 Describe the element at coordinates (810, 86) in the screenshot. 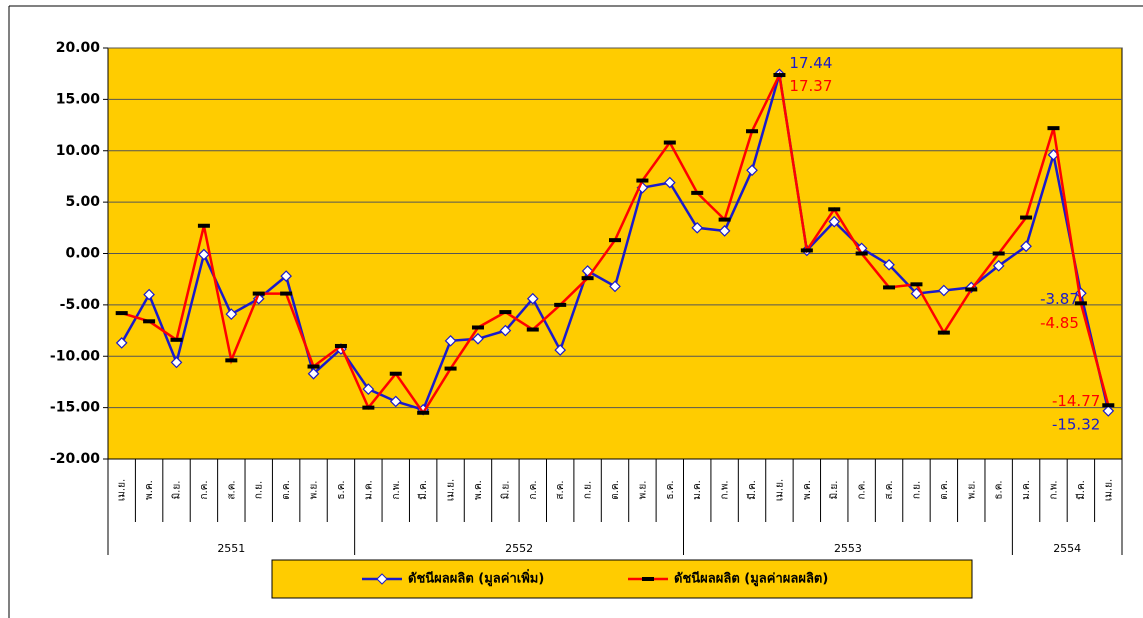

I see `data-label: 17.37` at that location.